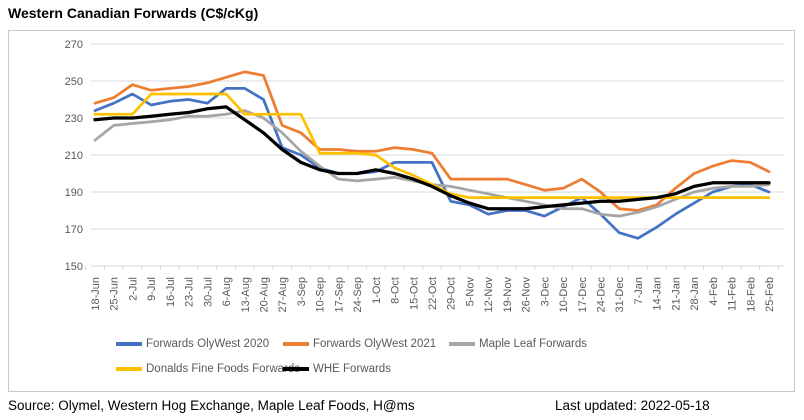 The image size is (804, 420). Describe the element at coordinates (74, 267) in the screenshot. I see `y-axis-label: 150` at that location.